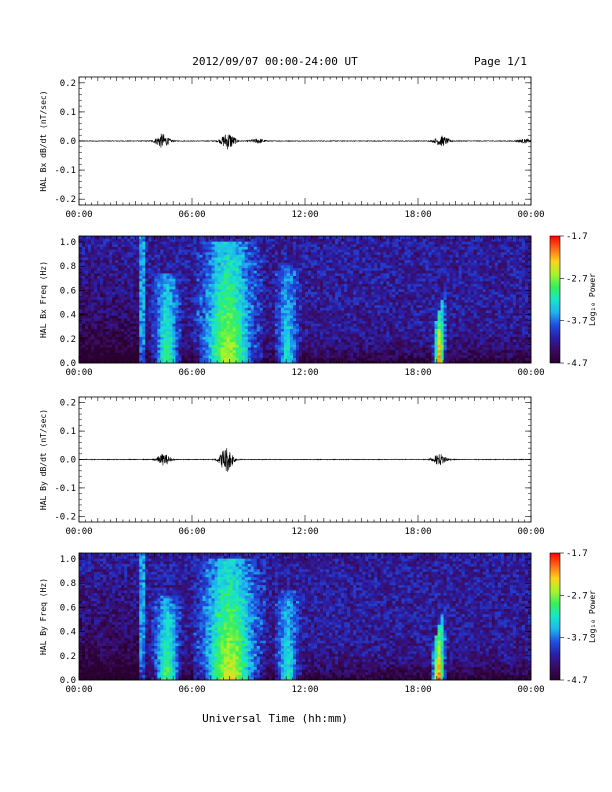 The width and height of the screenshot is (612, 792). I want to click on x-tick-label: 00:00, so click(78, 215).